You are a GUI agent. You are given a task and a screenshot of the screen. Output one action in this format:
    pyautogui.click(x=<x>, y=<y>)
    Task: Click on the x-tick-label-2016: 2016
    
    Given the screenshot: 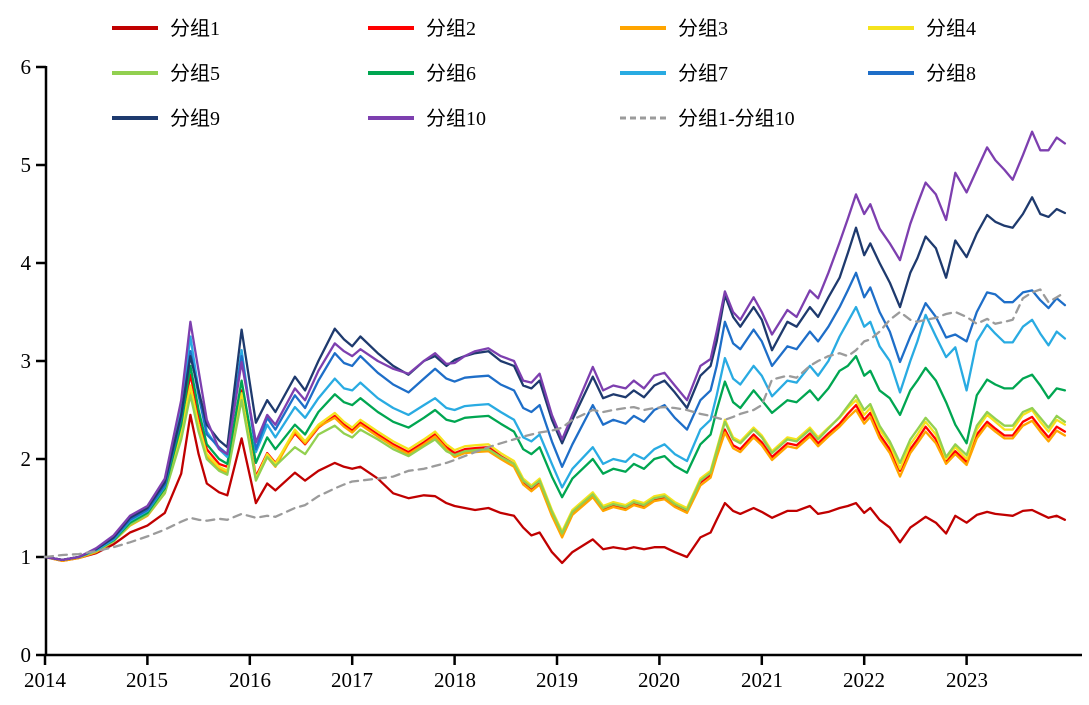 What is the action you would take?
    pyautogui.click(x=250, y=680)
    